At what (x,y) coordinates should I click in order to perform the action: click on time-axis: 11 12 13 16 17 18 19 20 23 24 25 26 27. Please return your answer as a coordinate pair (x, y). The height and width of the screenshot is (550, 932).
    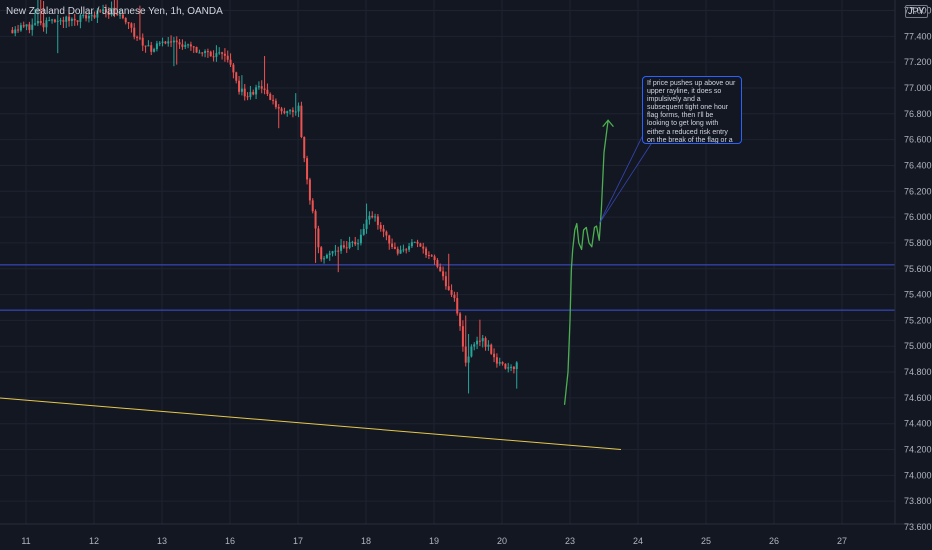
    Looking at the image, I should click on (434, 541).